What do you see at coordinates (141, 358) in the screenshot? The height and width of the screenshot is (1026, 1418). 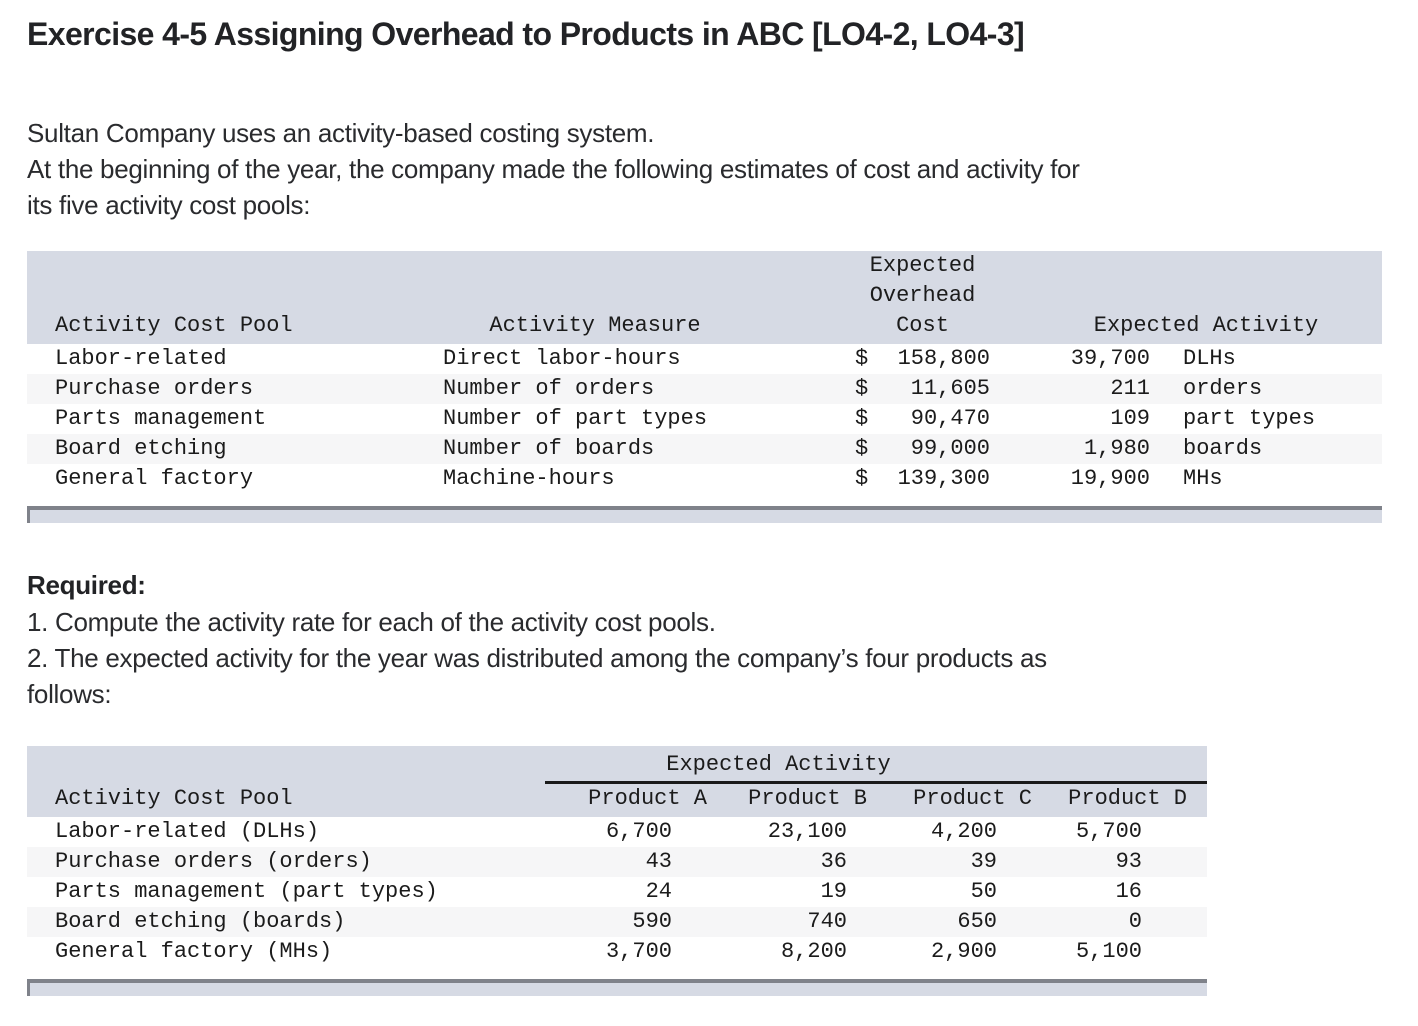 I see `pool-cell: Labor-related` at bounding box center [141, 358].